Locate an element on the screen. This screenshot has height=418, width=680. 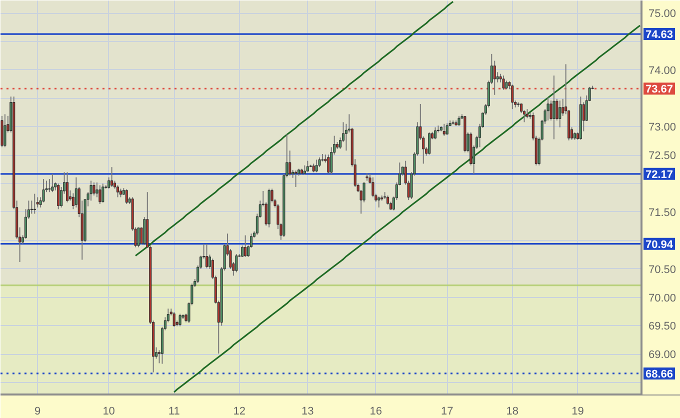
y-tick-label: 74.00 is located at coordinates (662, 70).